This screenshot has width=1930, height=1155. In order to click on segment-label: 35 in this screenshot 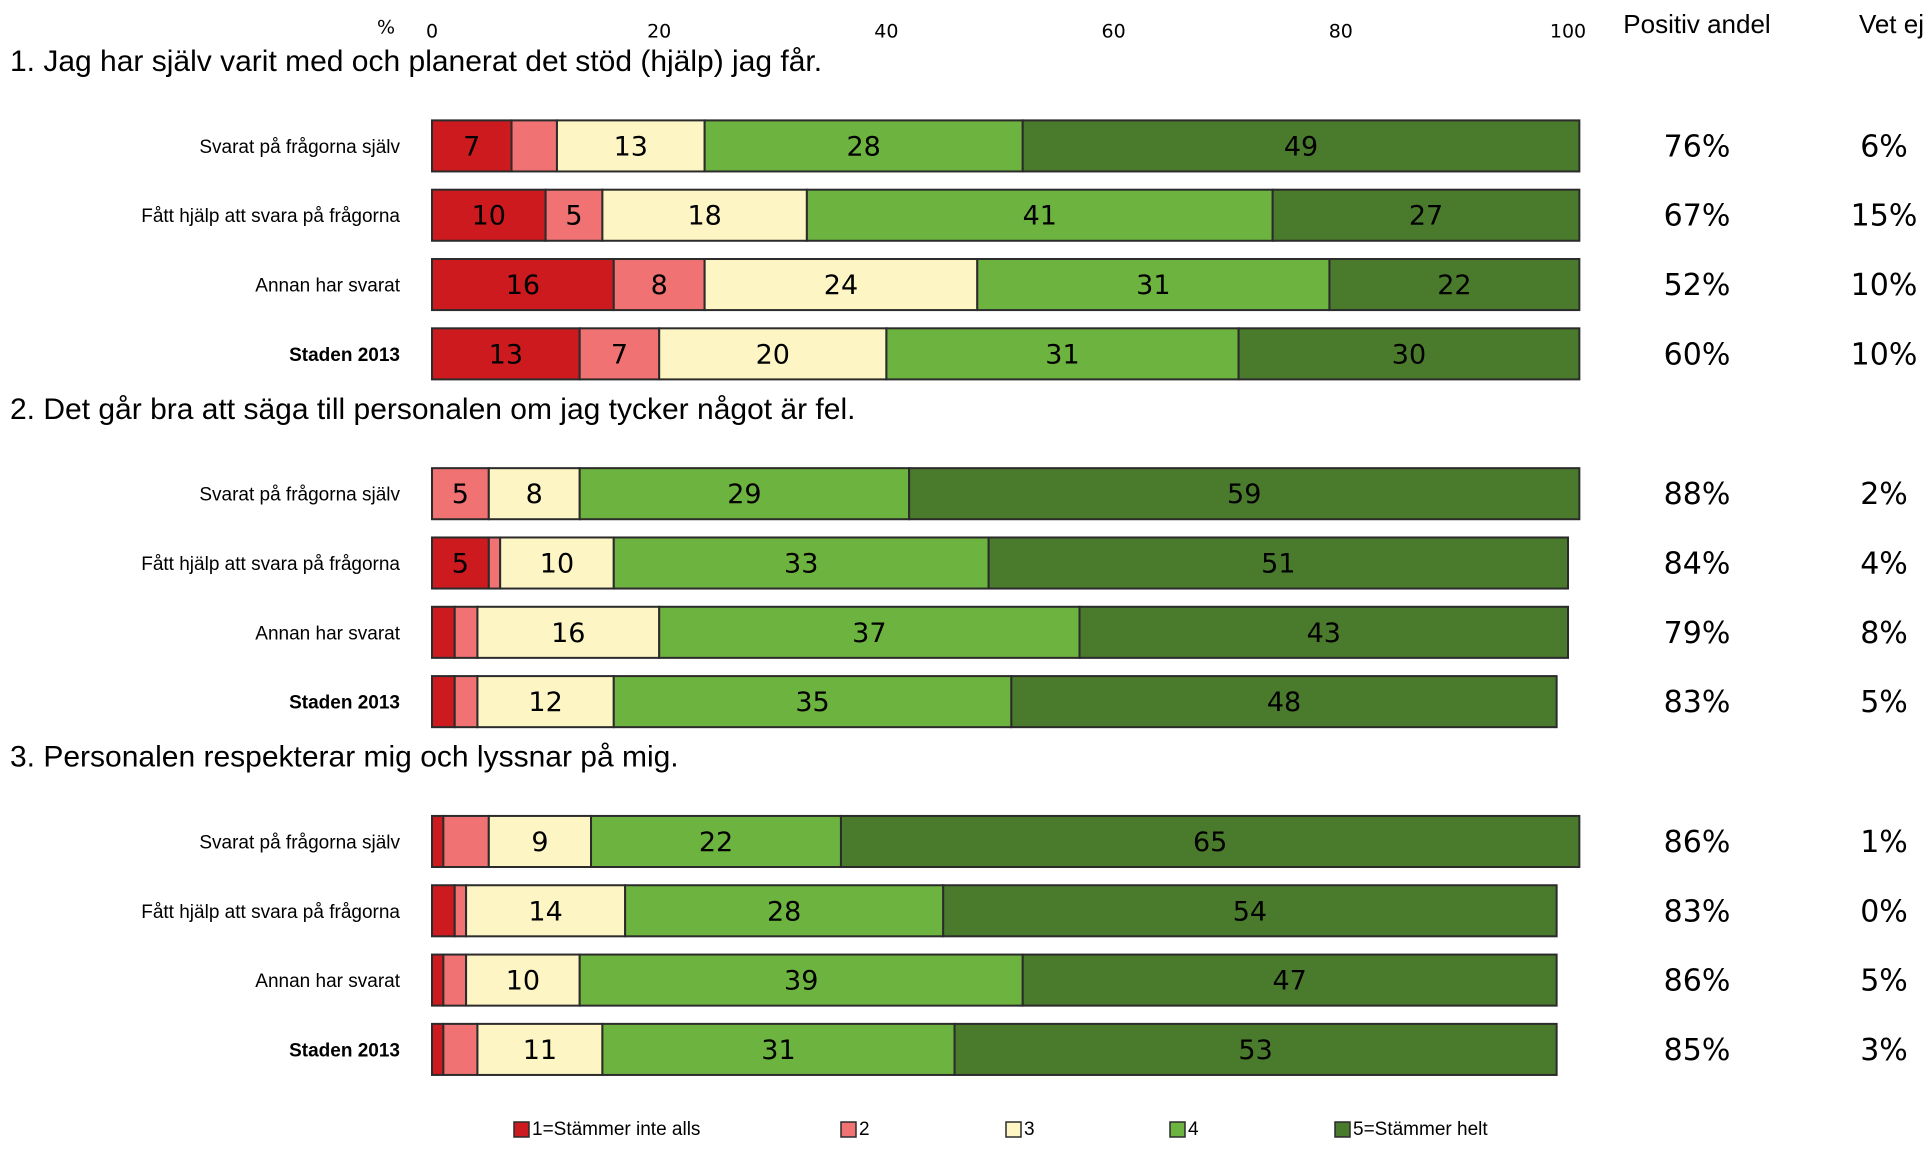, I will do `click(812, 702)`.